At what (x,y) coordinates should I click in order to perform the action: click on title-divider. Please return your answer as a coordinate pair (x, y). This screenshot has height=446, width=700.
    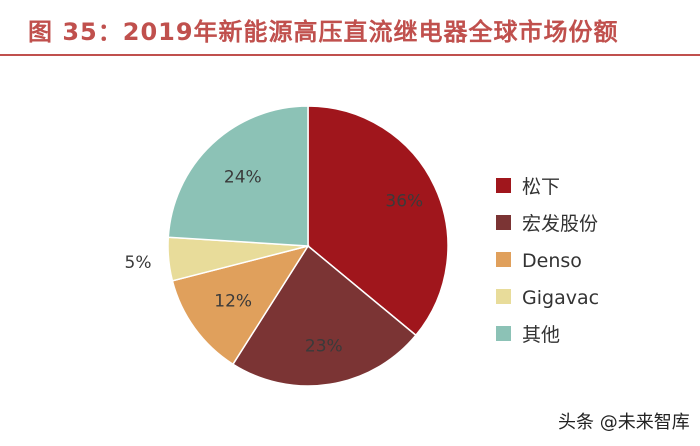
    Looking at the image, I should click on (350, 55).